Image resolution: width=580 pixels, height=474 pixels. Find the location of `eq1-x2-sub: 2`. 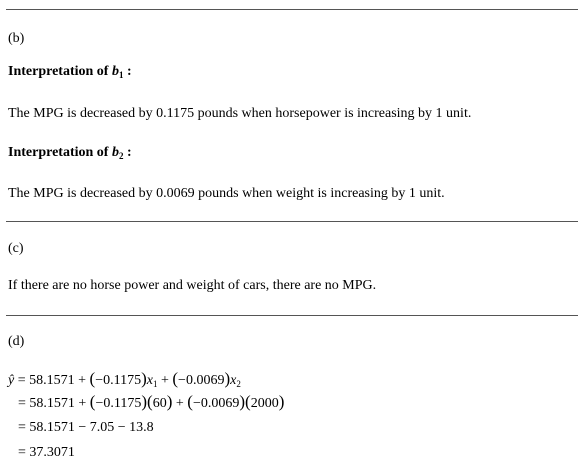

eq1-x2-sub: 2 is located at coordinates (238, 384).